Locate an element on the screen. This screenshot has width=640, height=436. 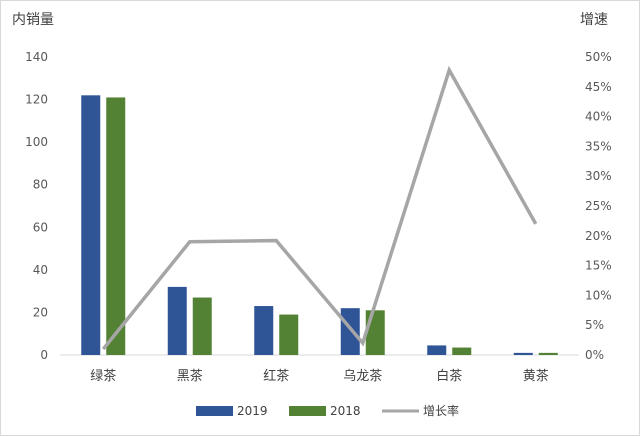
y-left-tick-label: 100 is located at coordinates (36, 142).